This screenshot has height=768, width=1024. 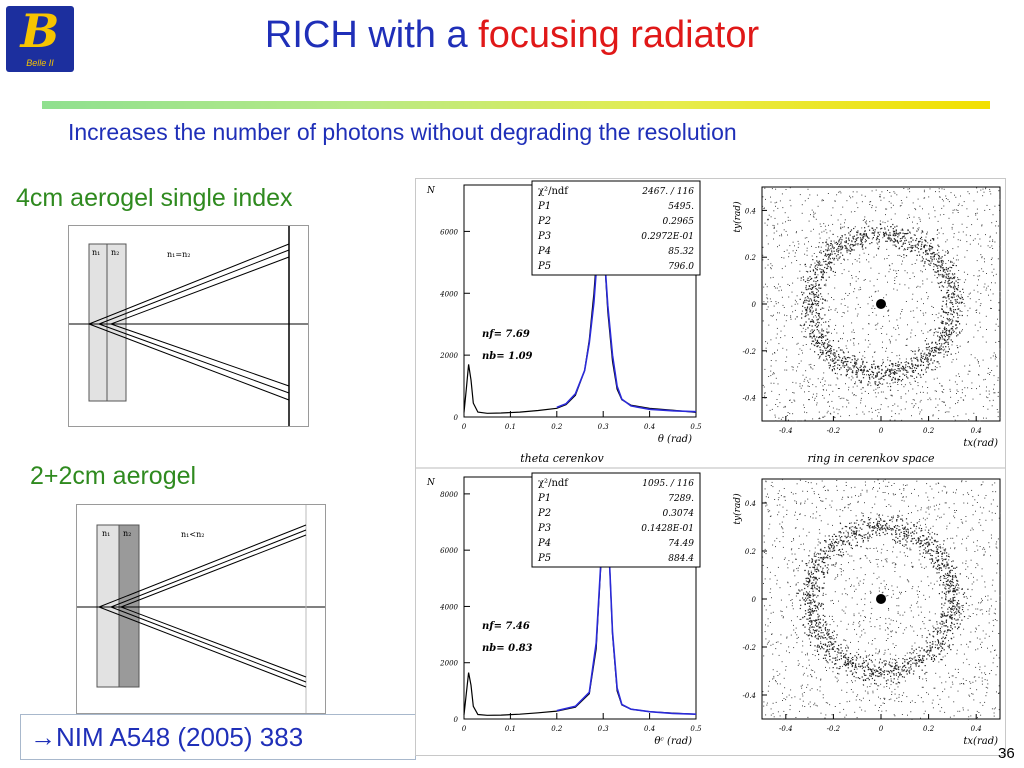 I want to click on stats-name: P4, so click(x=544, y=251).